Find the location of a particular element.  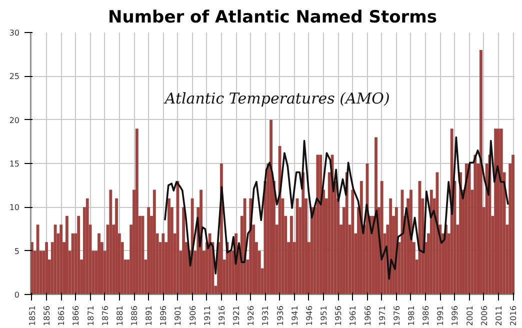

x-tick-label: 2006 is located at coordinates (484, 316).